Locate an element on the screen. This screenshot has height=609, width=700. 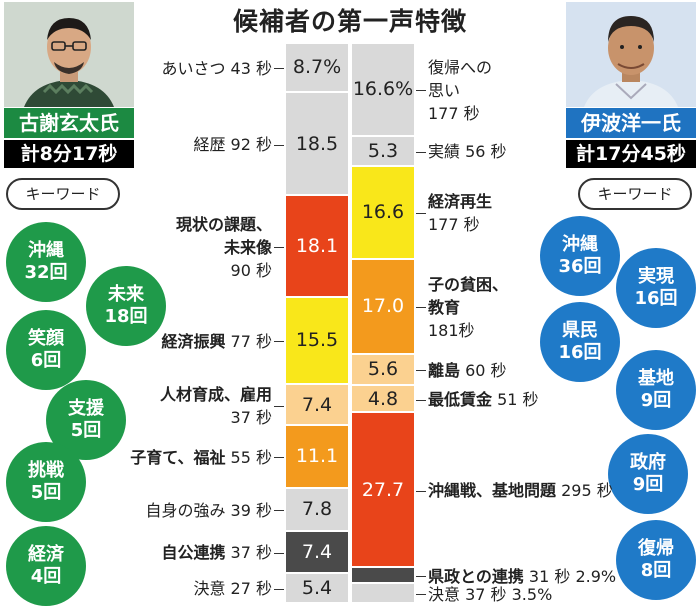
bar-segment: 27.7 is located at coordinates (383, 491).